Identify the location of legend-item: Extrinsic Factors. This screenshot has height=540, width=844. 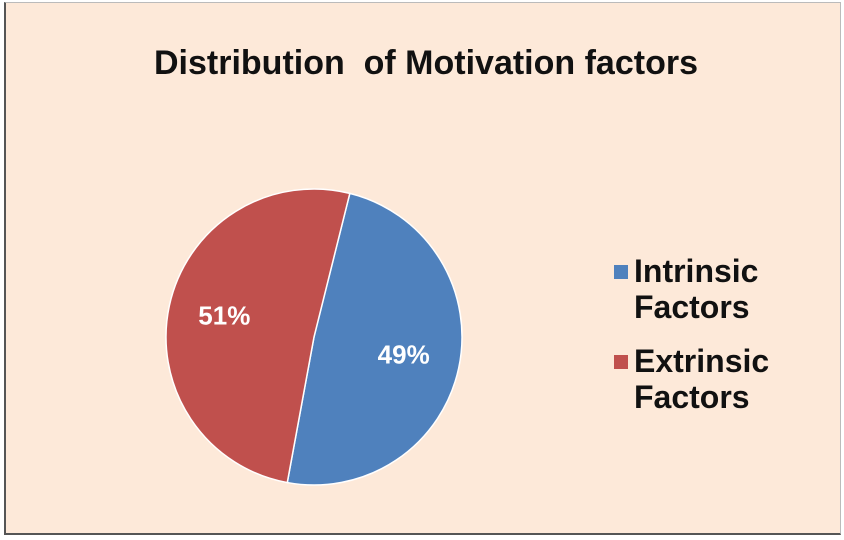
(724, 379).